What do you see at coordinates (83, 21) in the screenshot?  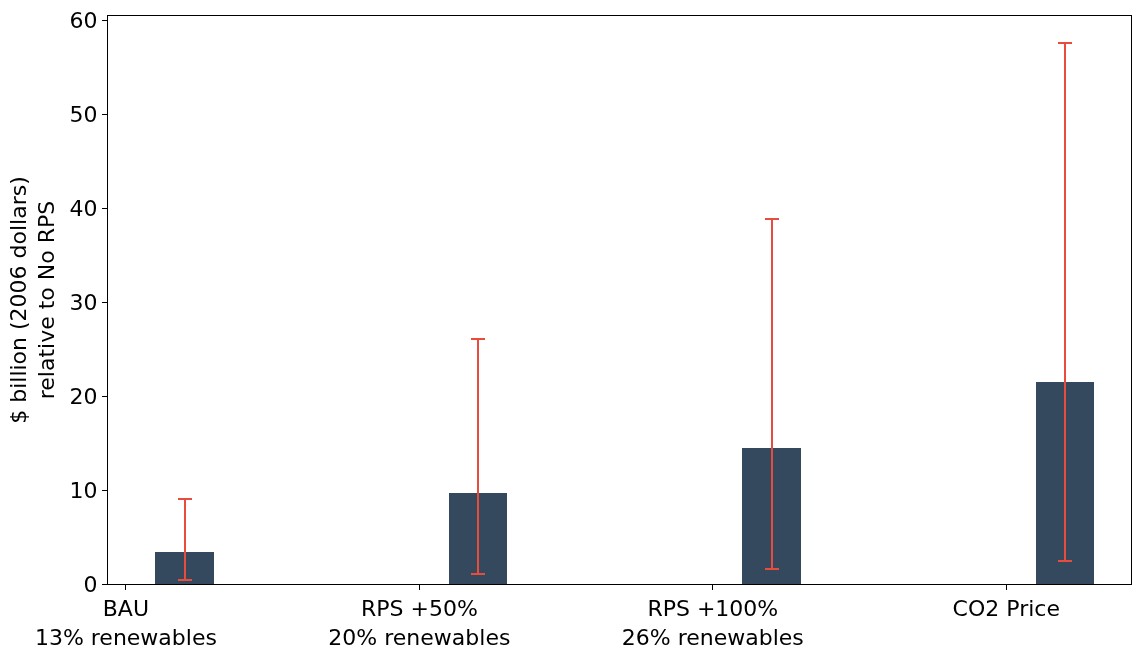 I see `y-tick-label: 60` at bounding box center [83, 21].